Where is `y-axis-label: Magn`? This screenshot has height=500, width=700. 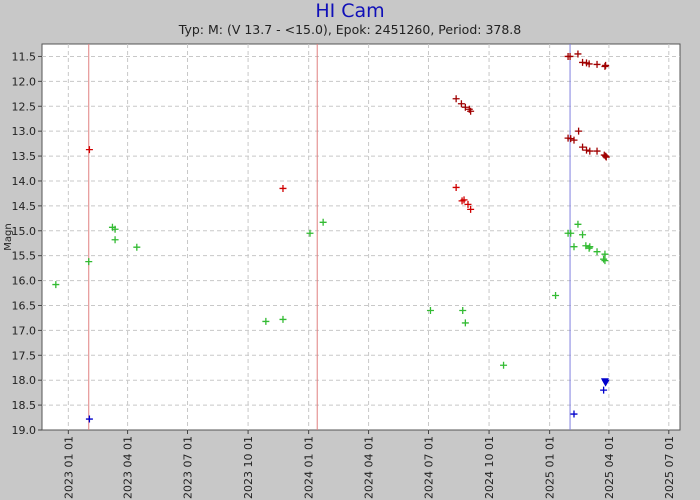
y-axis-label: Magn is located at coordinates (8, 236).